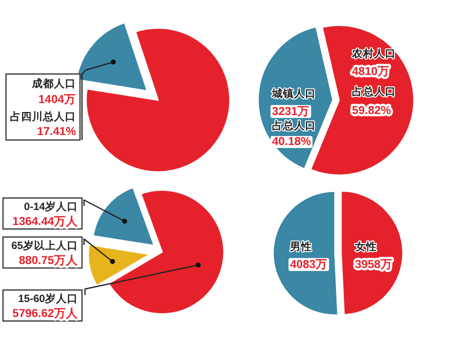  I want to click on slice-label: 15-60岁人口, so click(48, 298).